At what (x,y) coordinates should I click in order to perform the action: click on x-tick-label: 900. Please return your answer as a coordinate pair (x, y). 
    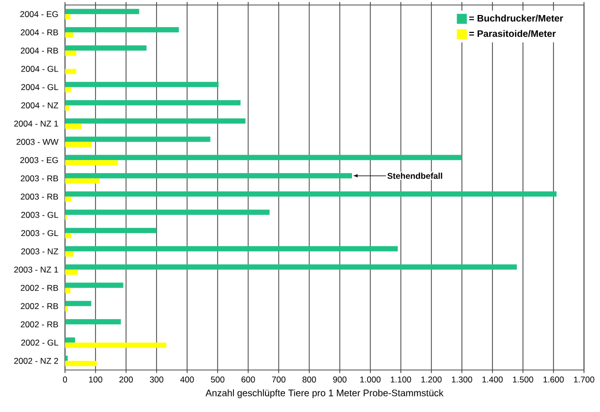
    Looking at the image, I should click on (339, 379).